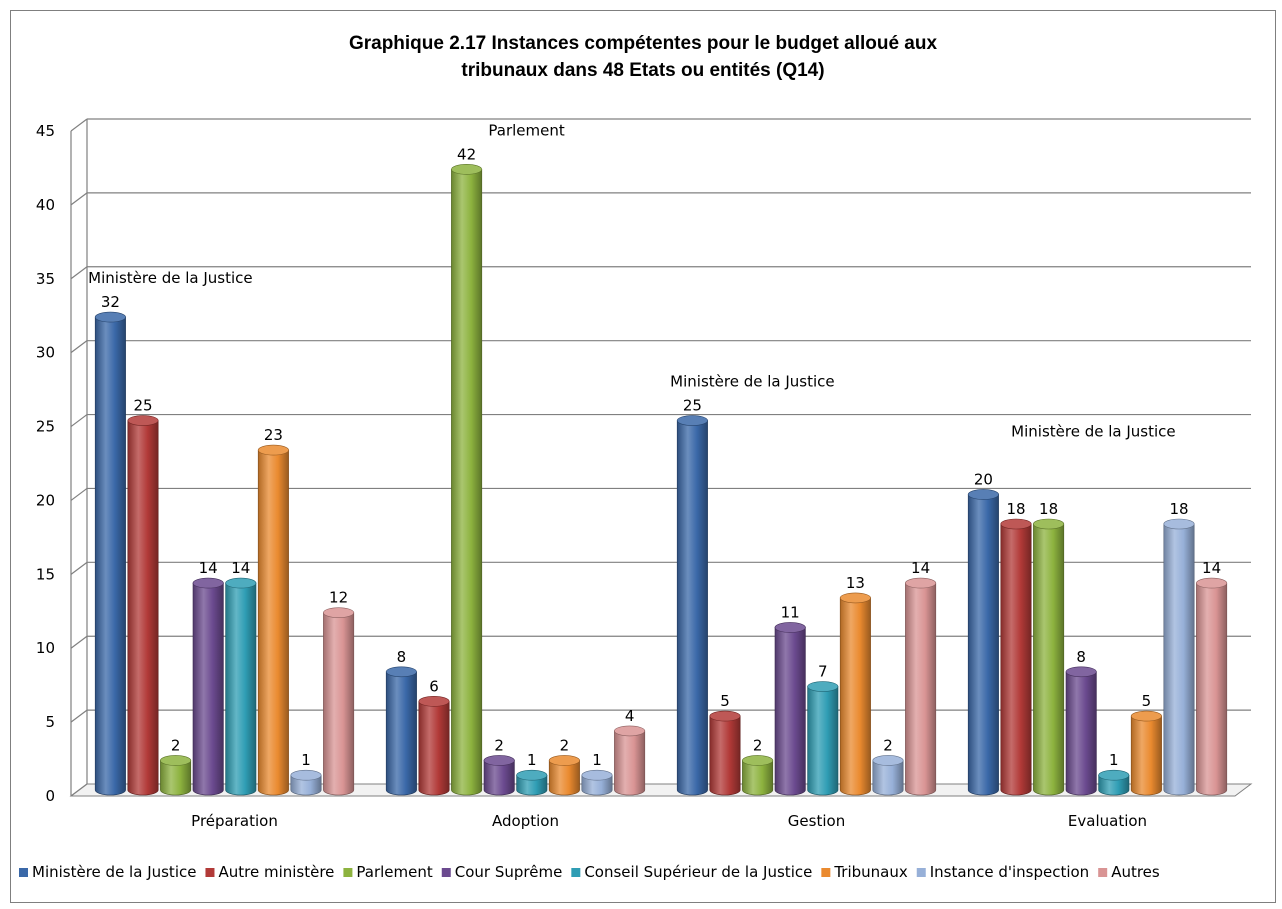 The image size is (1282, 909). I want to click on legend-item: Instance d'inspection, so click(1002, 872).